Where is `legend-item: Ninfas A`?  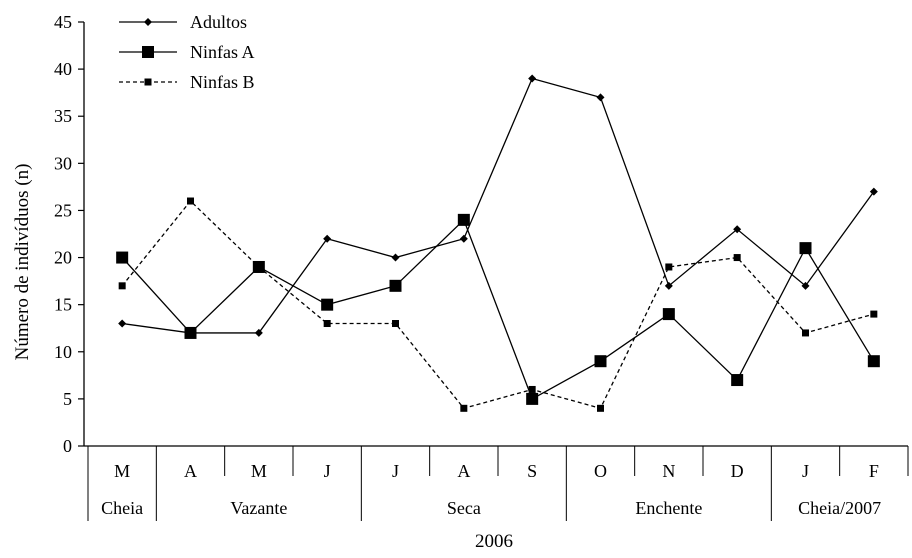 legend-item: Ninfas A is located at coordinates (187, 52).